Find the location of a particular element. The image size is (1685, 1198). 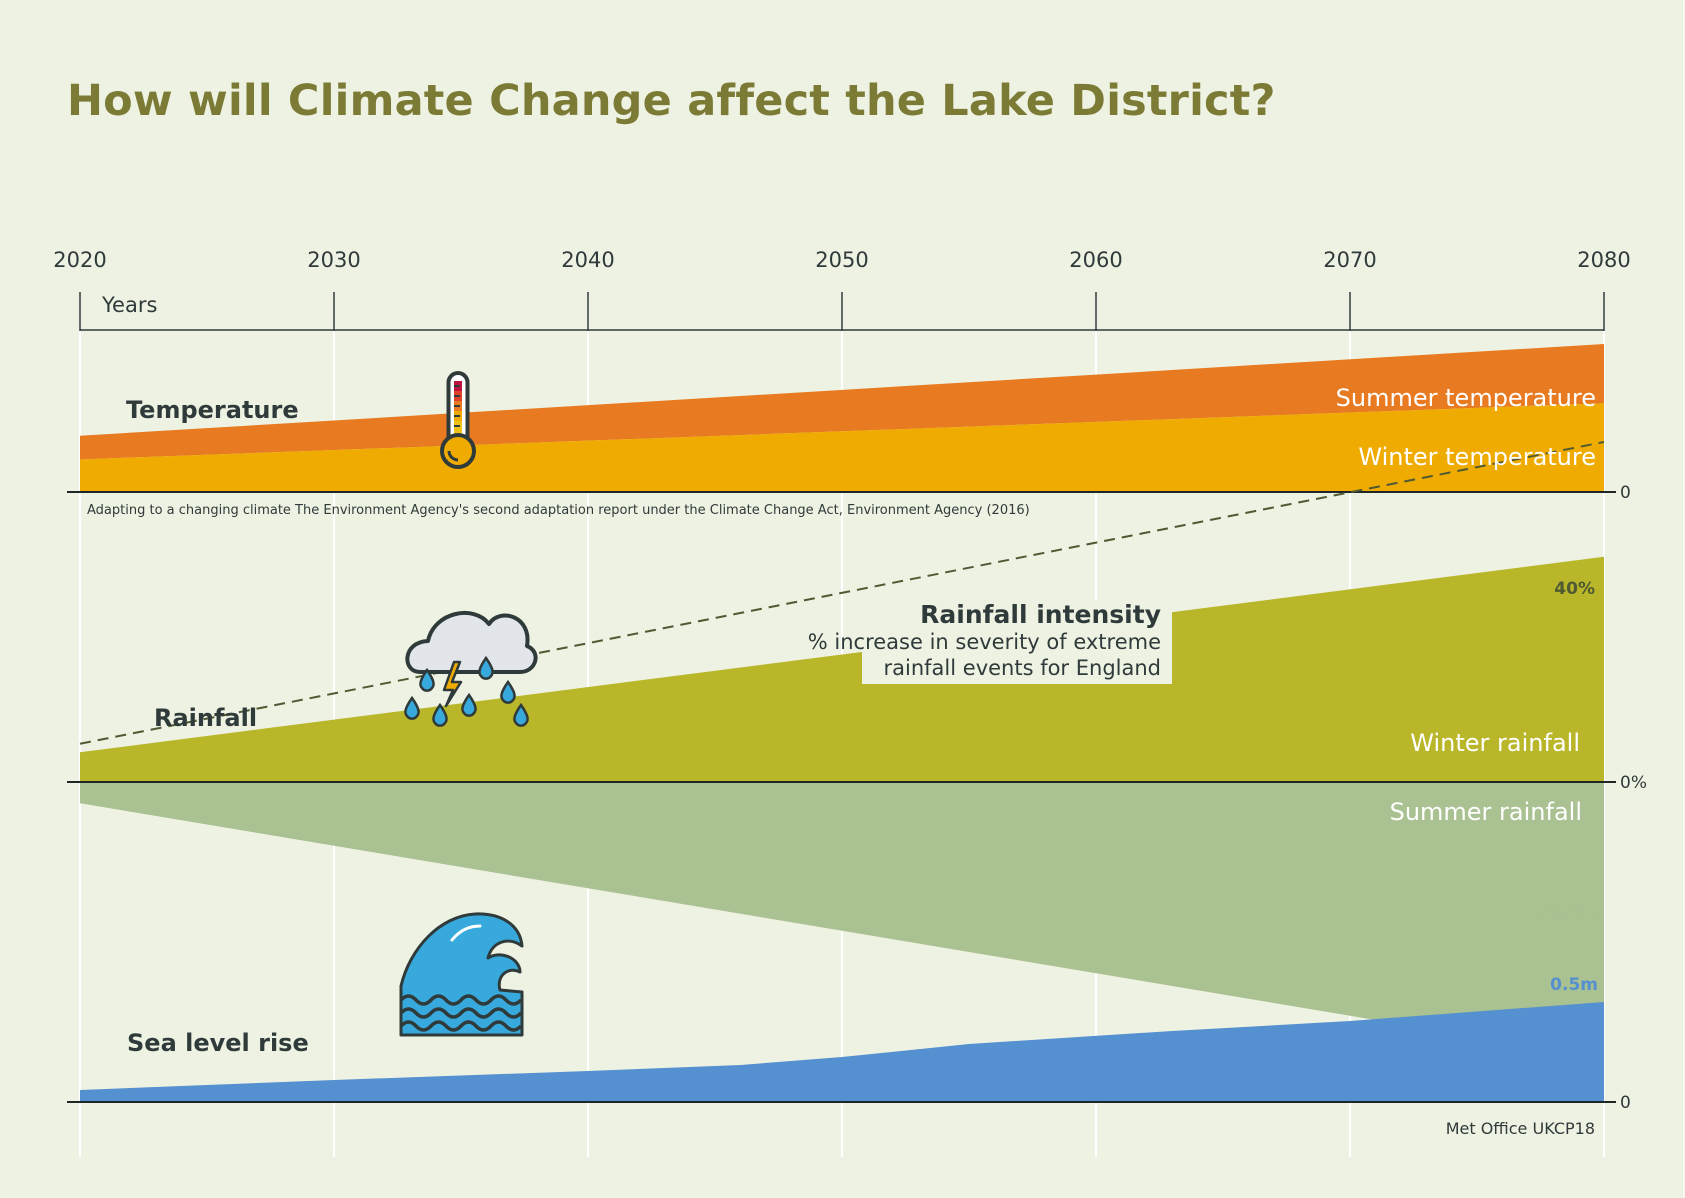

thermometer-icon is located at coordinates (458, 420).